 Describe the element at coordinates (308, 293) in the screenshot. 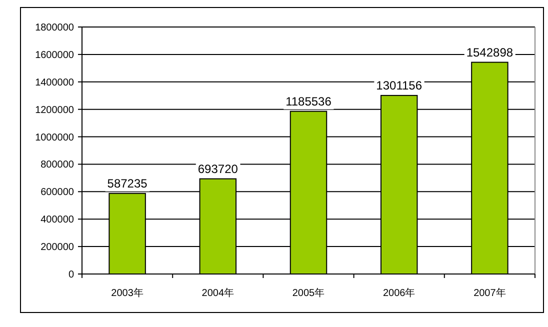

I see `x-tick-label: 2005年` at that location.